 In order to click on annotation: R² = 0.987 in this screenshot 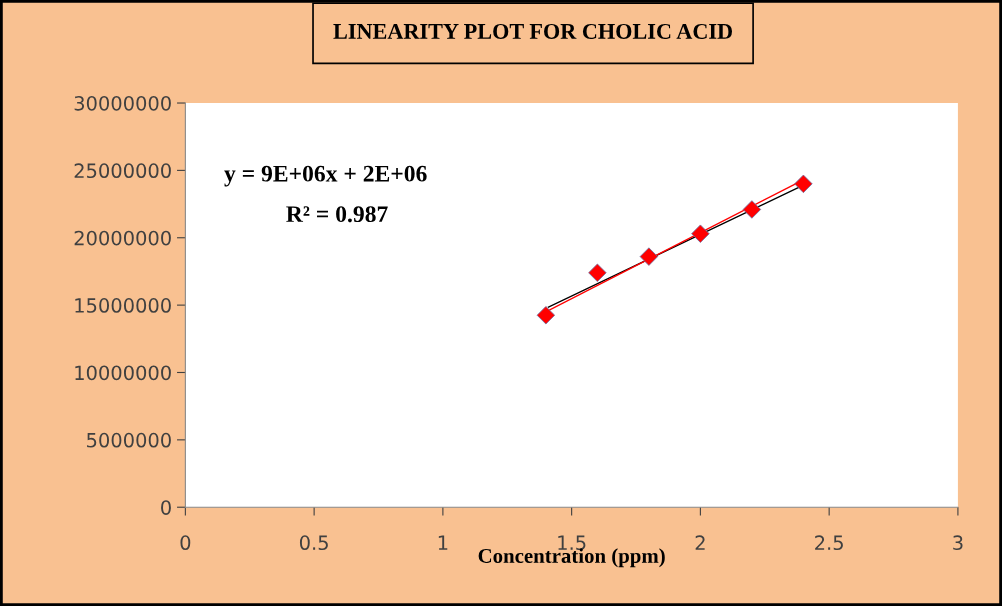, I will do `click(337, 214)`.